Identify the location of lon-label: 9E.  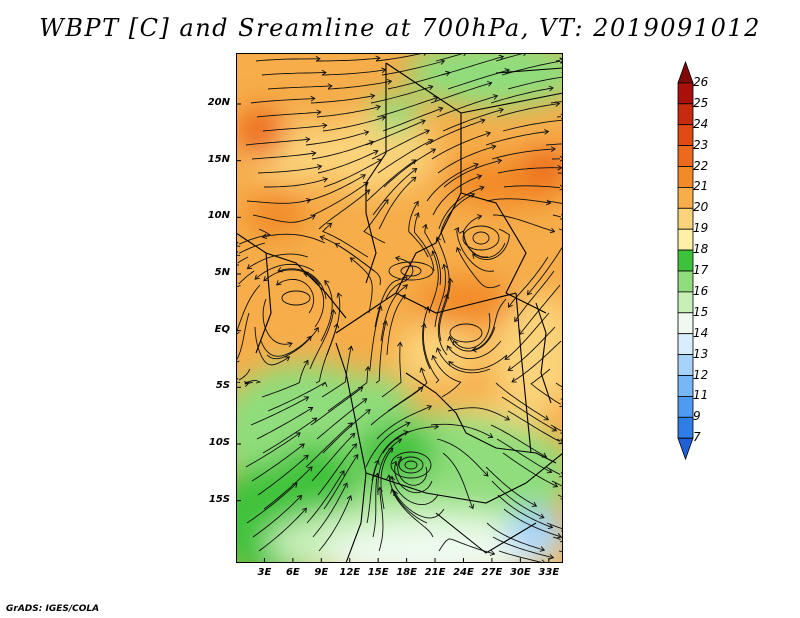
(321, 572).